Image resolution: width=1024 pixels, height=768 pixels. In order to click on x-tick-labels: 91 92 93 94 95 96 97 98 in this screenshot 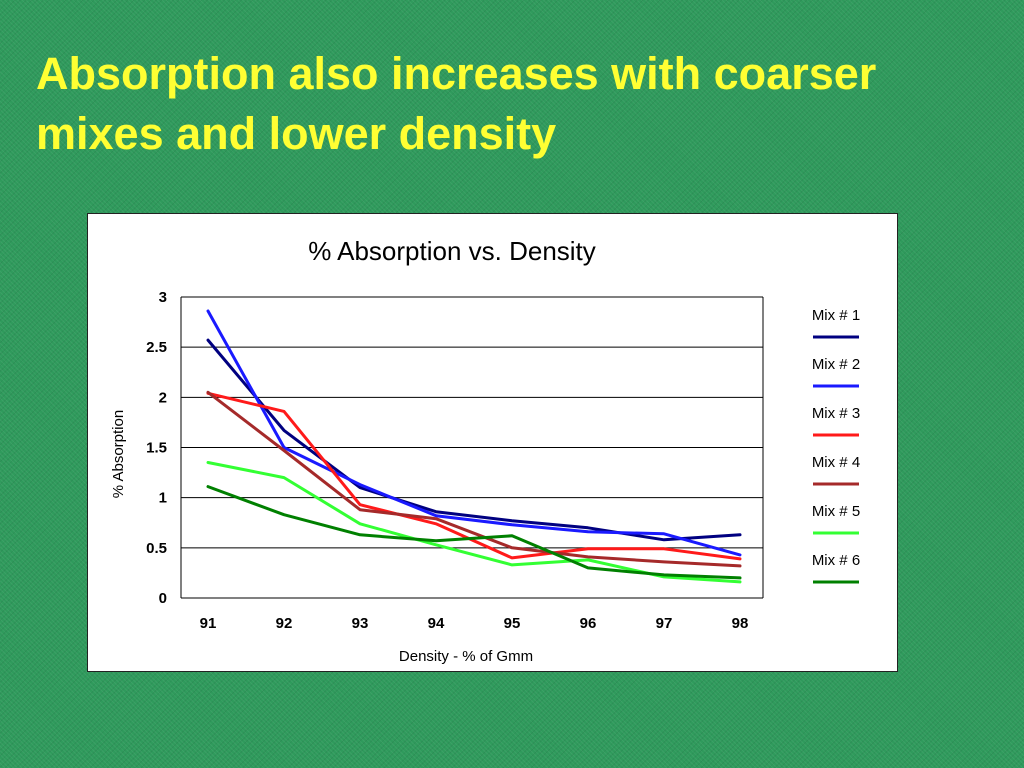, I will do `click(474, 623)`.